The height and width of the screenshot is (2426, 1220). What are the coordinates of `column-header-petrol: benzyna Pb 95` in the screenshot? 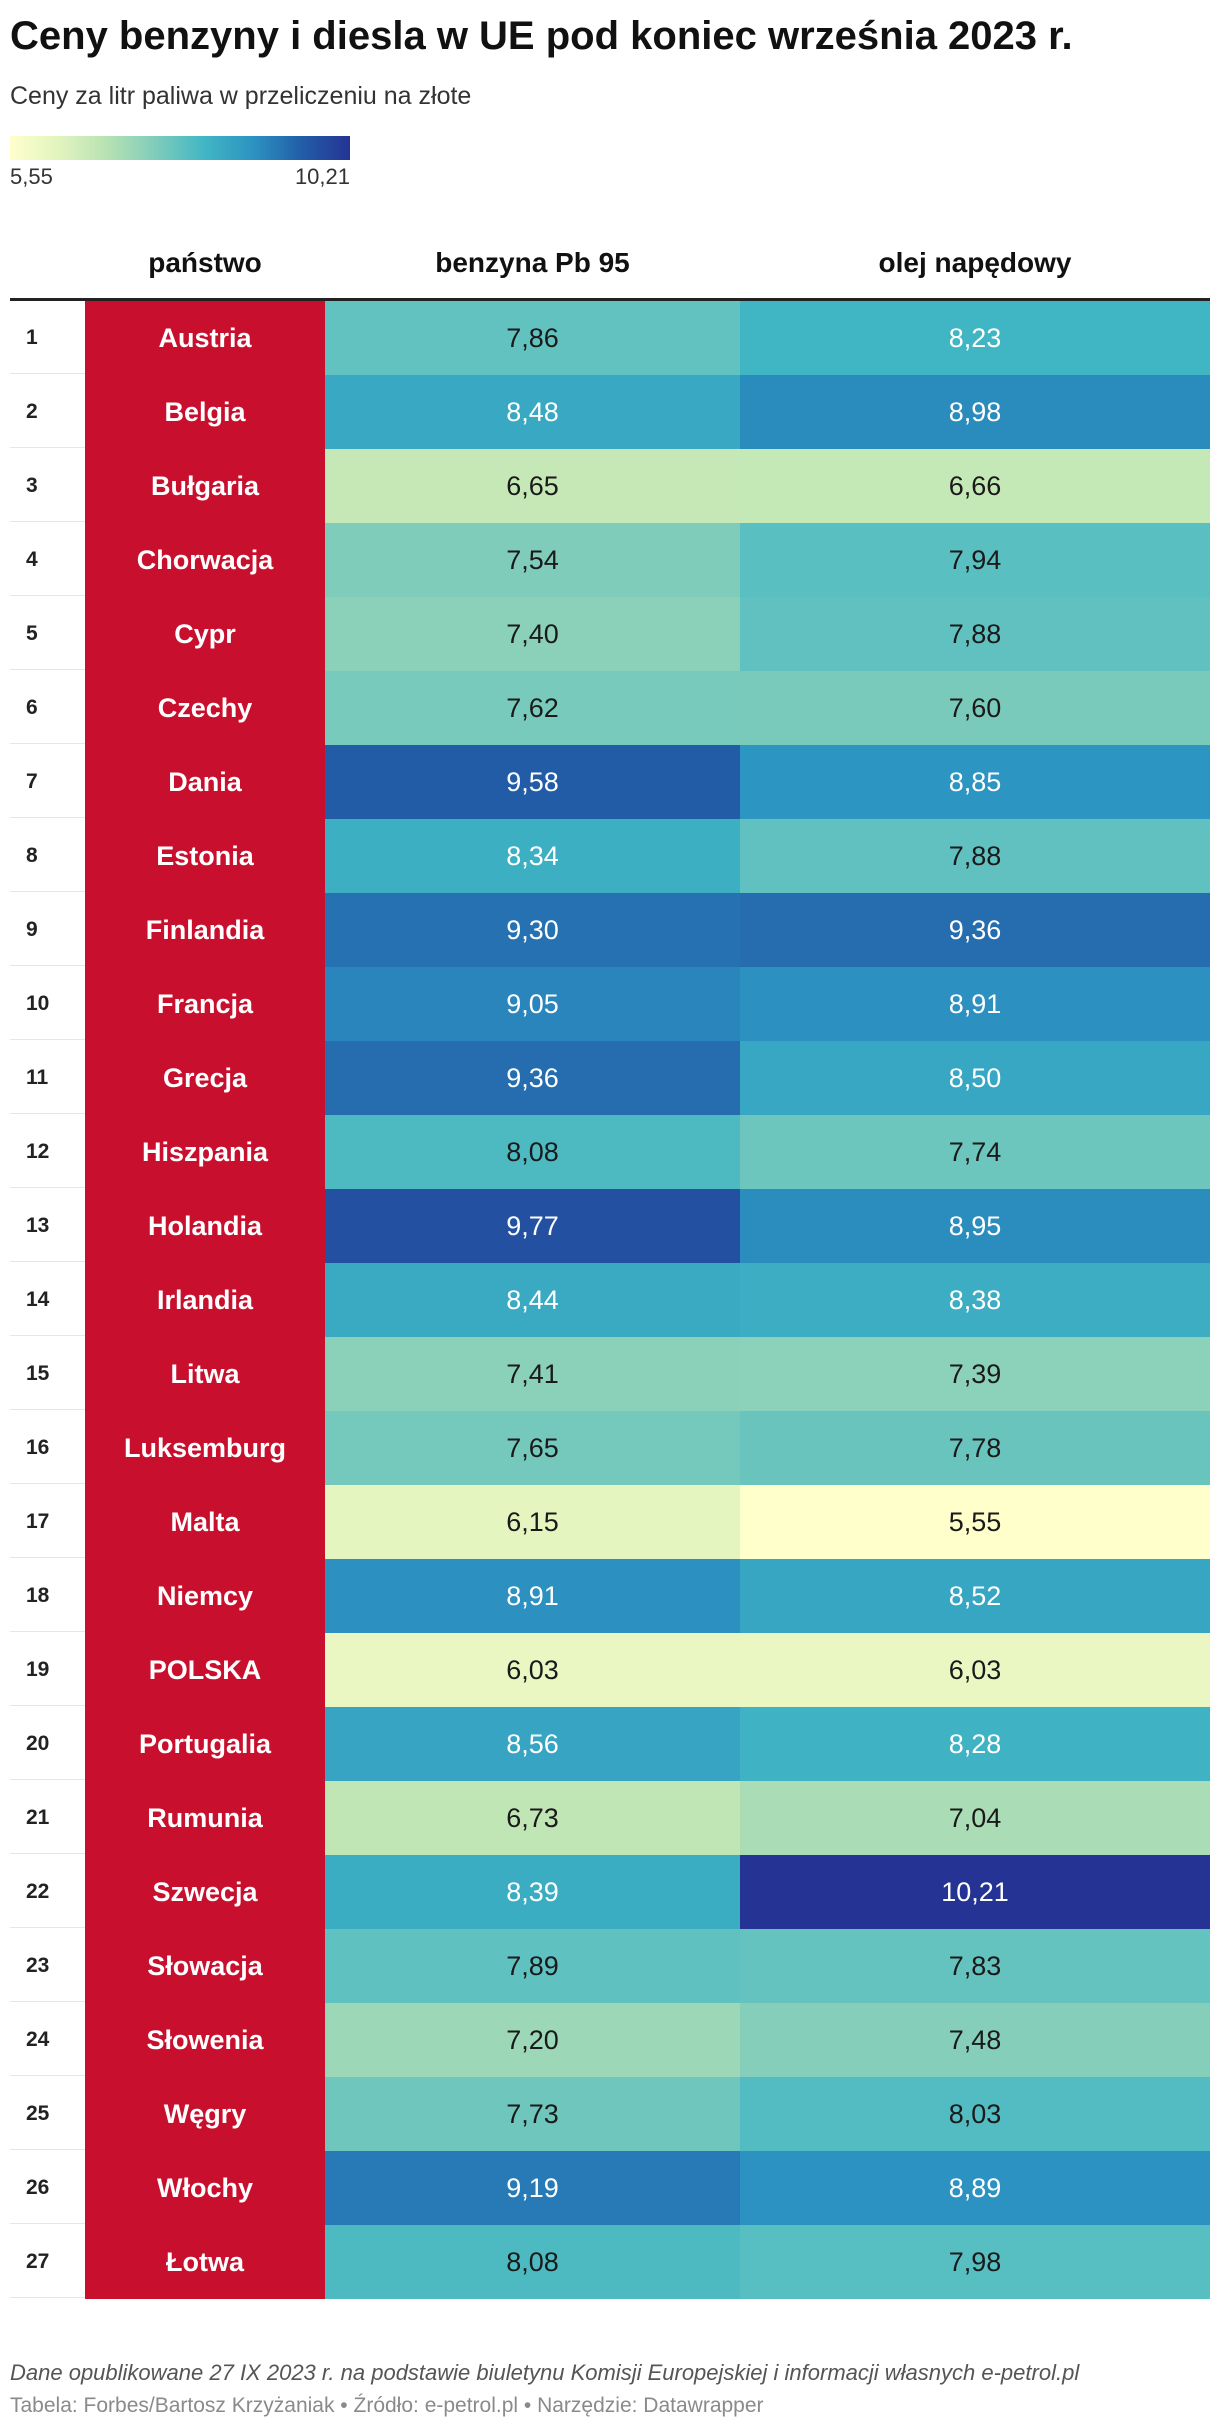 It's located at (532, 262).